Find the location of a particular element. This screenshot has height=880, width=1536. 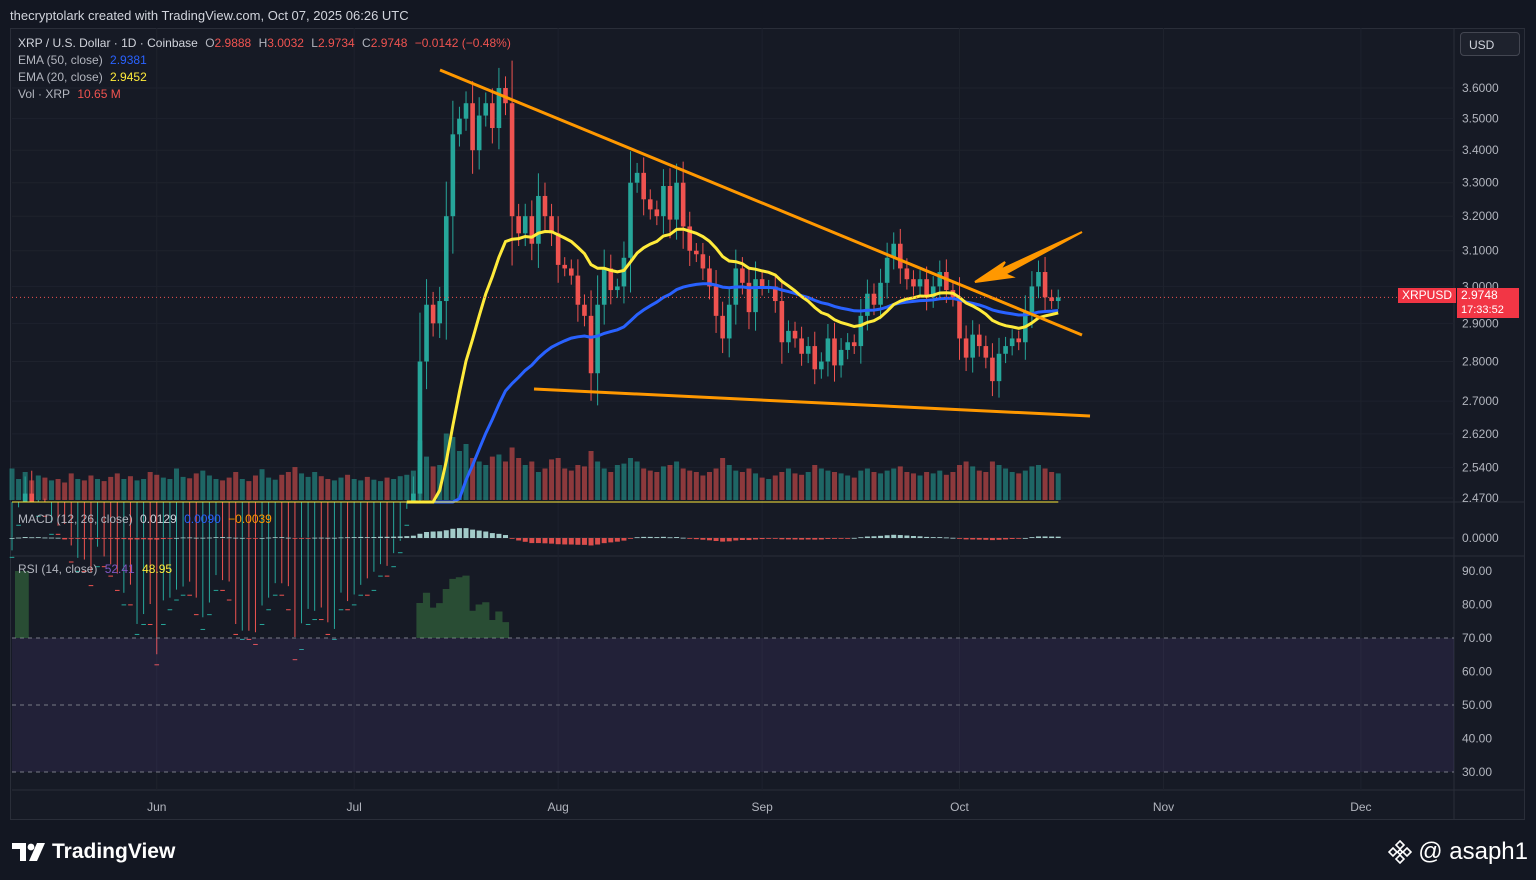

ema50-legend: EMA (50, close) 2.9381 is located at coordinates (84, 60).